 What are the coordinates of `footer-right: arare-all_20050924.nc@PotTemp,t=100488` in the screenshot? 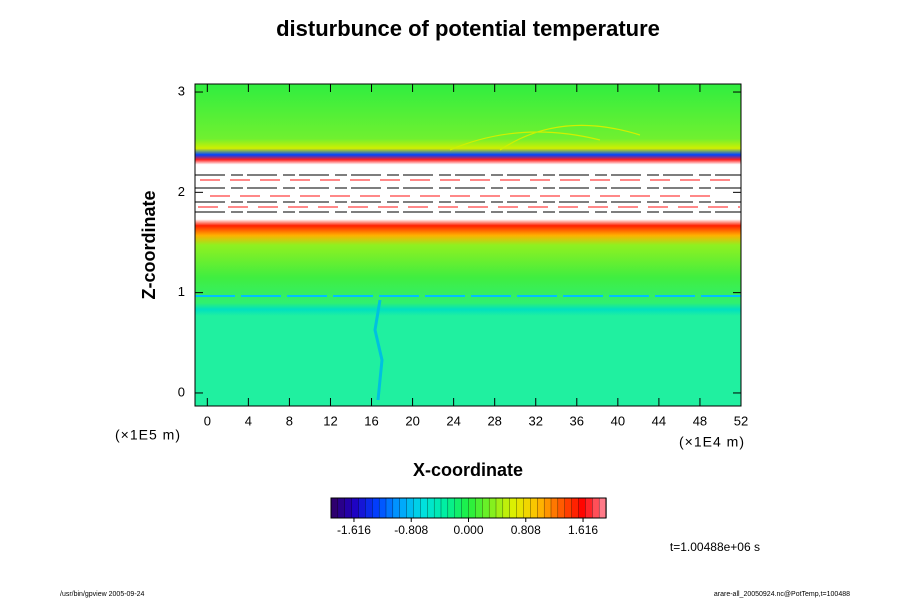 It's located at (782, 594).